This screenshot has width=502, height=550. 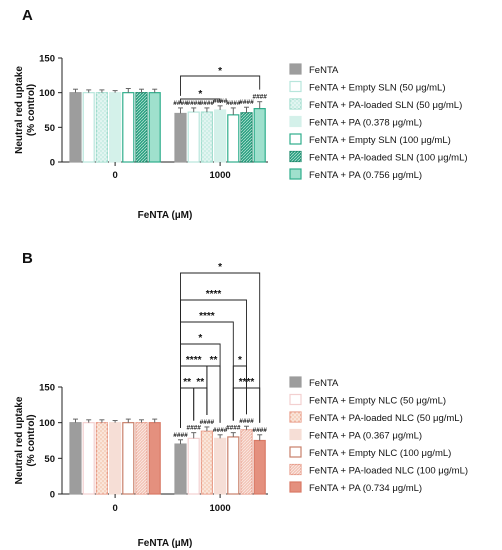 I want to click on legend-label: FeNTA + PA (0.378 μg/mL), so click(x=365, y=123).